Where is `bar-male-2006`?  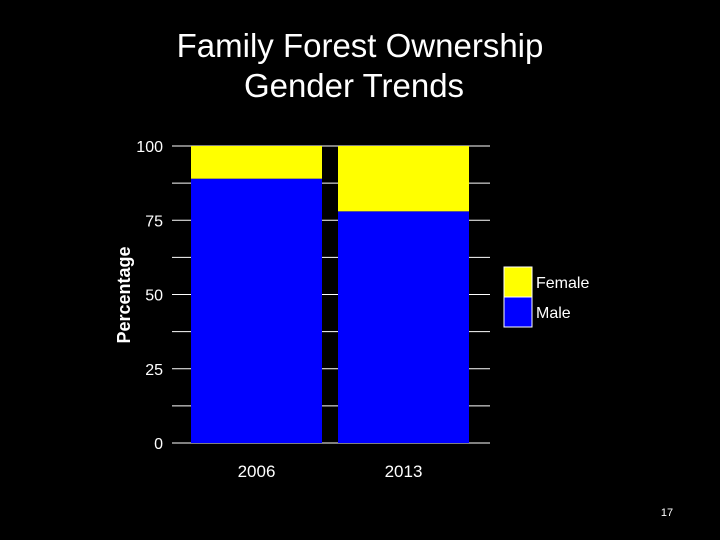 bar-male-2006 is located at coordinates (256, 311).